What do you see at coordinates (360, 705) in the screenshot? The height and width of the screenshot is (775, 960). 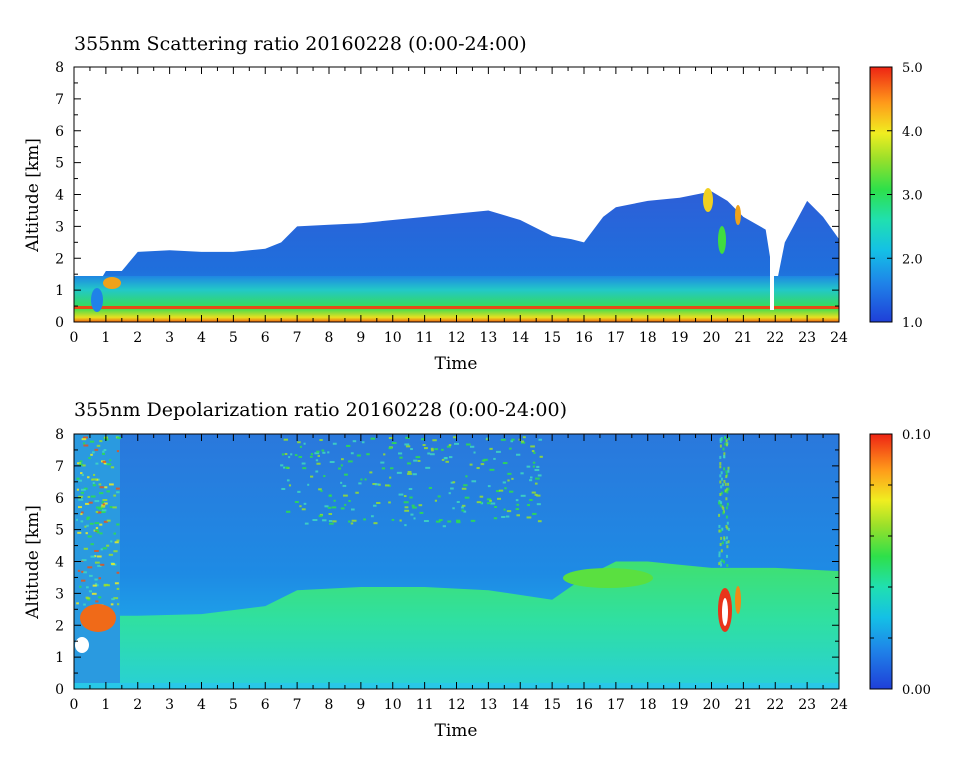 I see `x-tick-label: 9` at bounding box center [360, 705].